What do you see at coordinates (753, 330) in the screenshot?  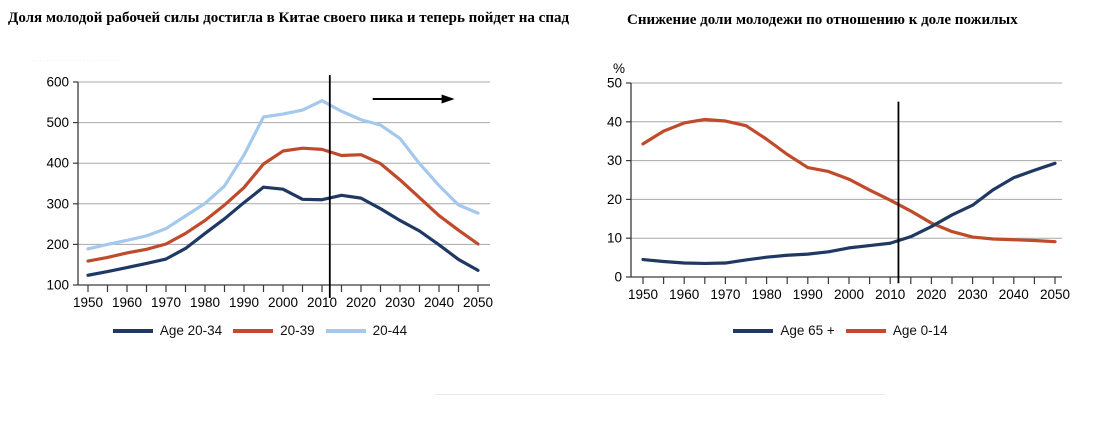 I see `legend-swatch-age-65-plus` at bounding box center [753, 330].